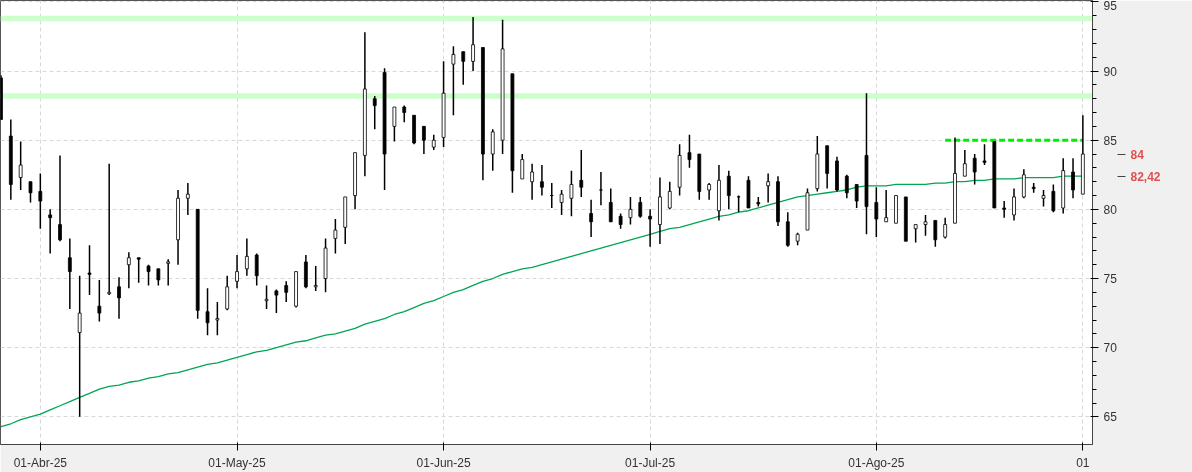 The image size is (1192, 472). I want to click on y-tick-label: 85, so click(1110, 140).